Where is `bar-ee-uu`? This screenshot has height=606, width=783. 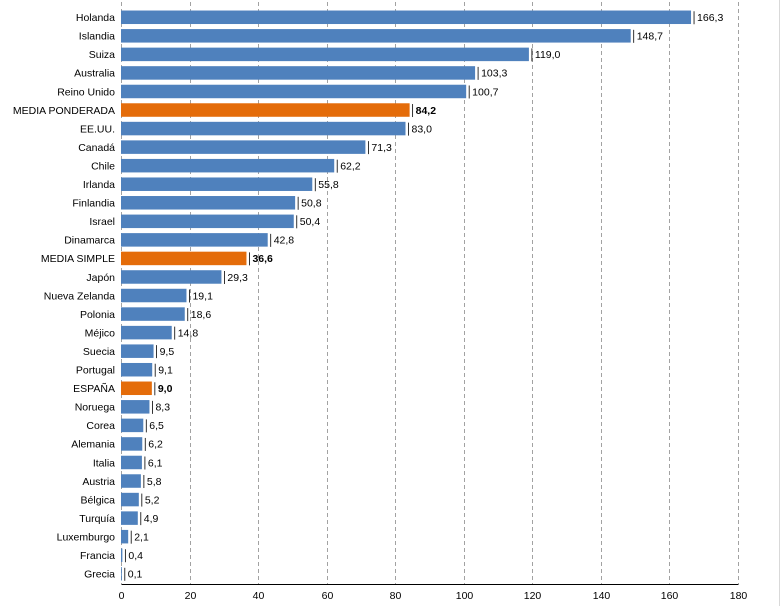 bar-ee-uu is located at coordinates (263, 128).